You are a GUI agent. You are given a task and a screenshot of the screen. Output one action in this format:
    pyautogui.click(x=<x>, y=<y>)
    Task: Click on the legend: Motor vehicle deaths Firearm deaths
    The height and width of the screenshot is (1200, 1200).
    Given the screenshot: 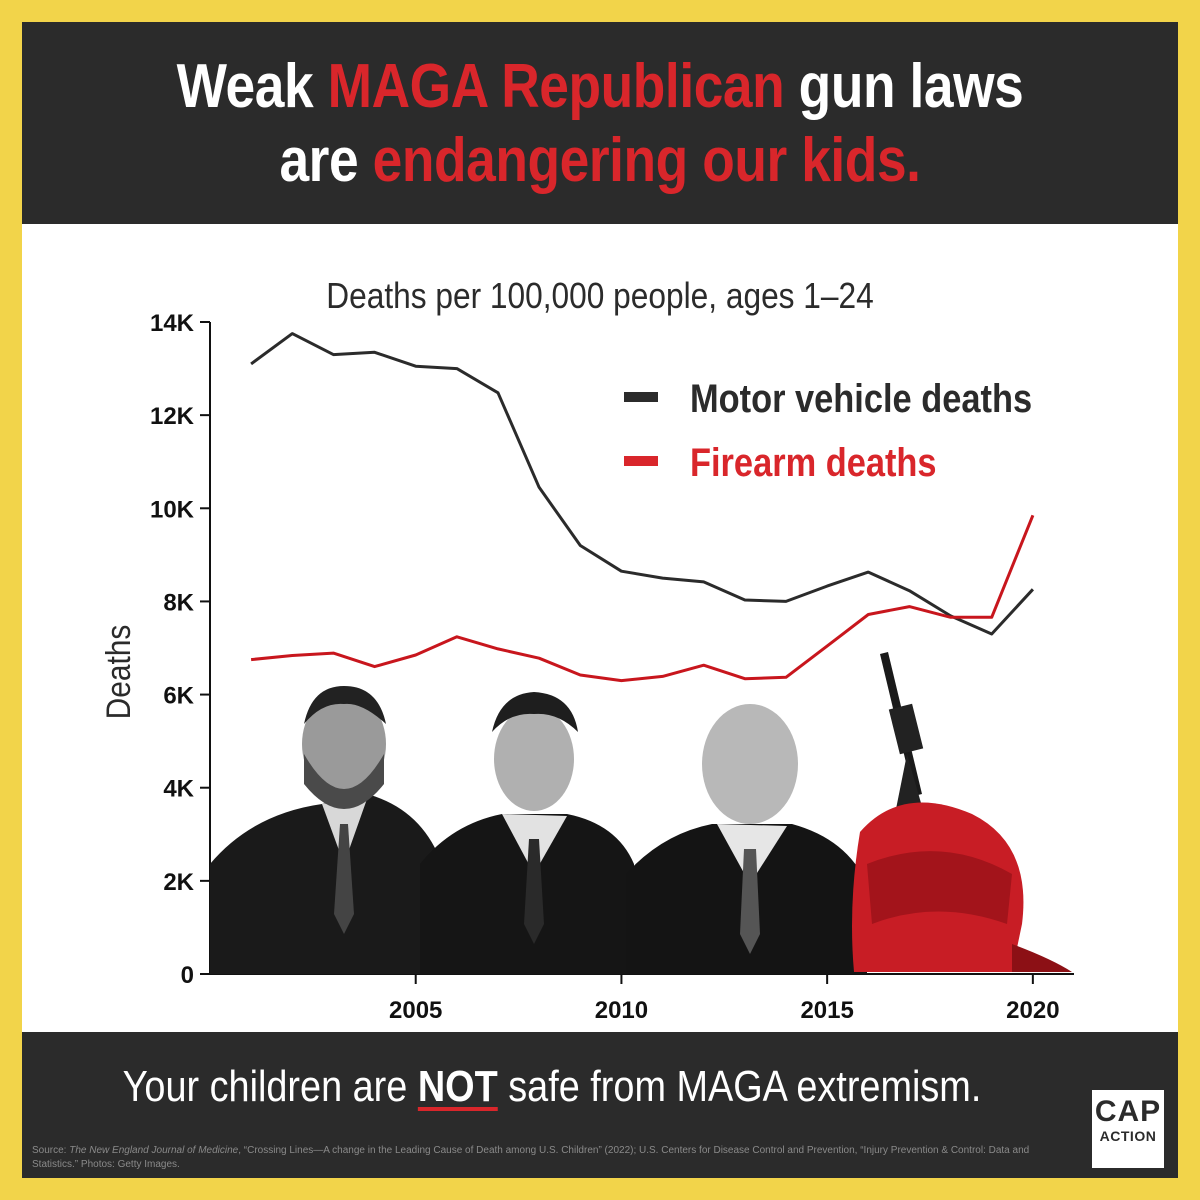 What is the action you would take?
    pyautogui.click(x=828, y=430)
    